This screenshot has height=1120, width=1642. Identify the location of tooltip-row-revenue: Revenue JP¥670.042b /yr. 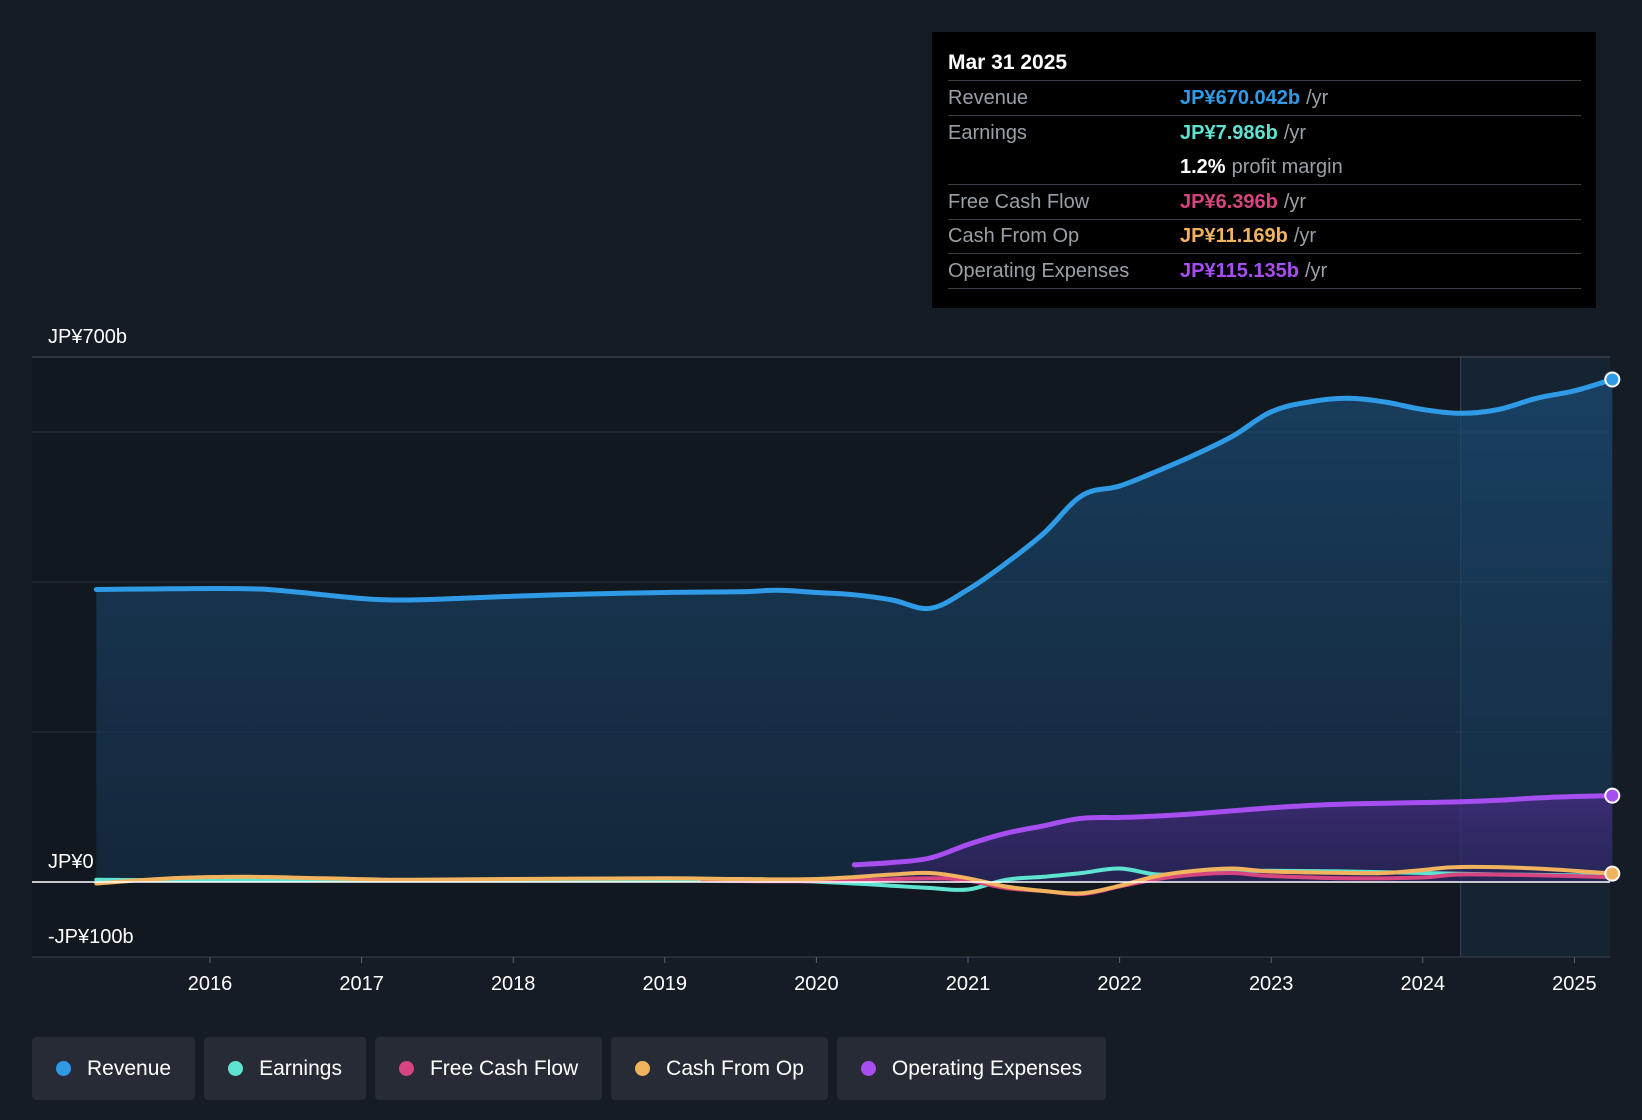
(1264, 98).